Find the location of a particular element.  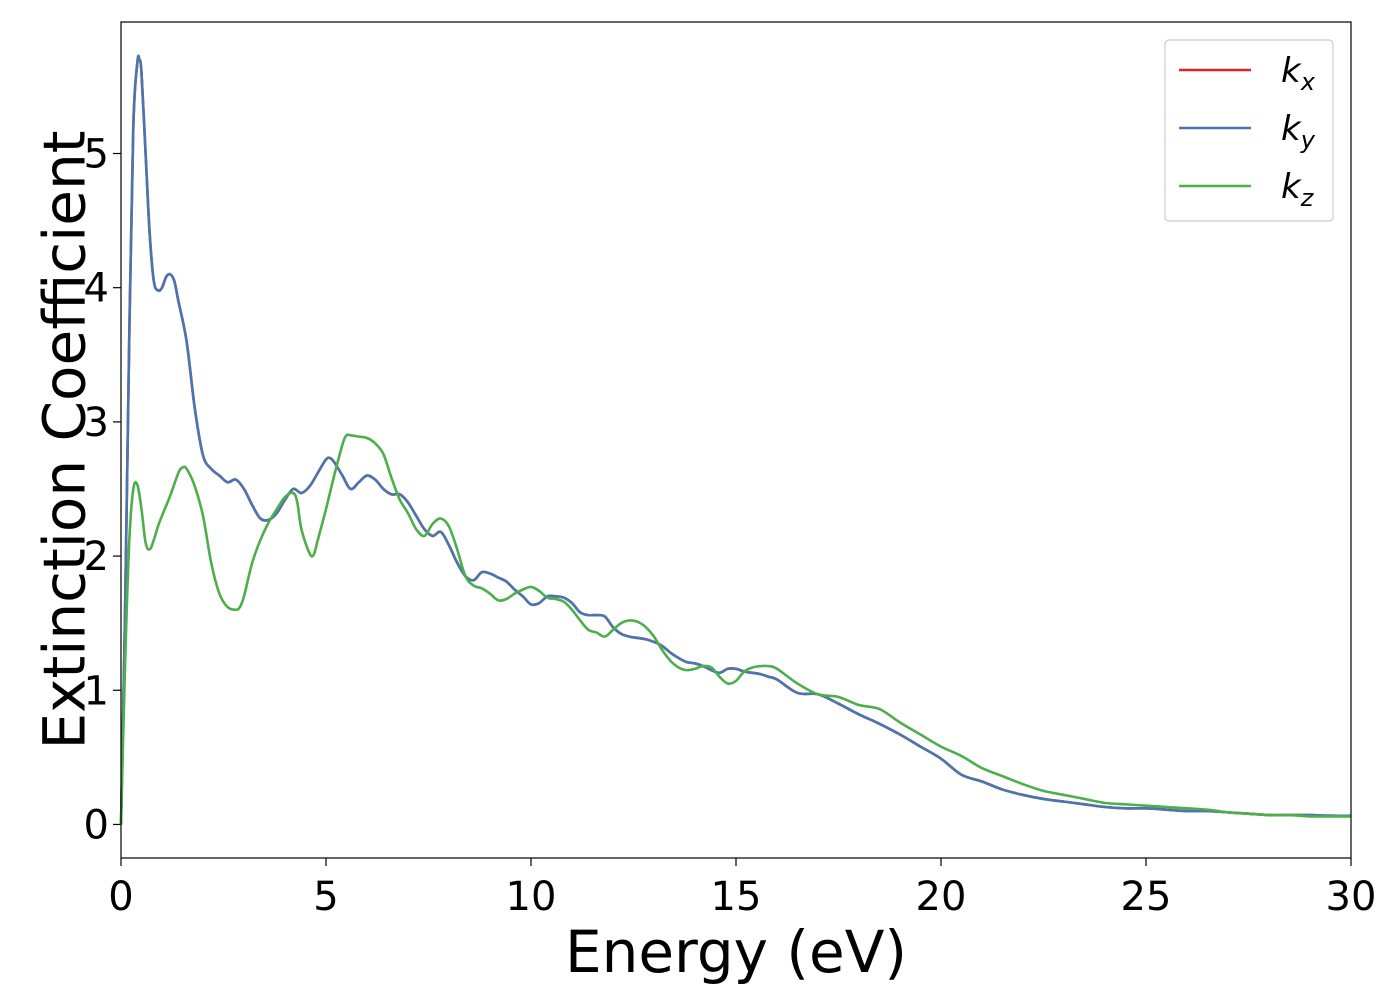

legend-label-kz: kz is located at coordinates (1298, 189).